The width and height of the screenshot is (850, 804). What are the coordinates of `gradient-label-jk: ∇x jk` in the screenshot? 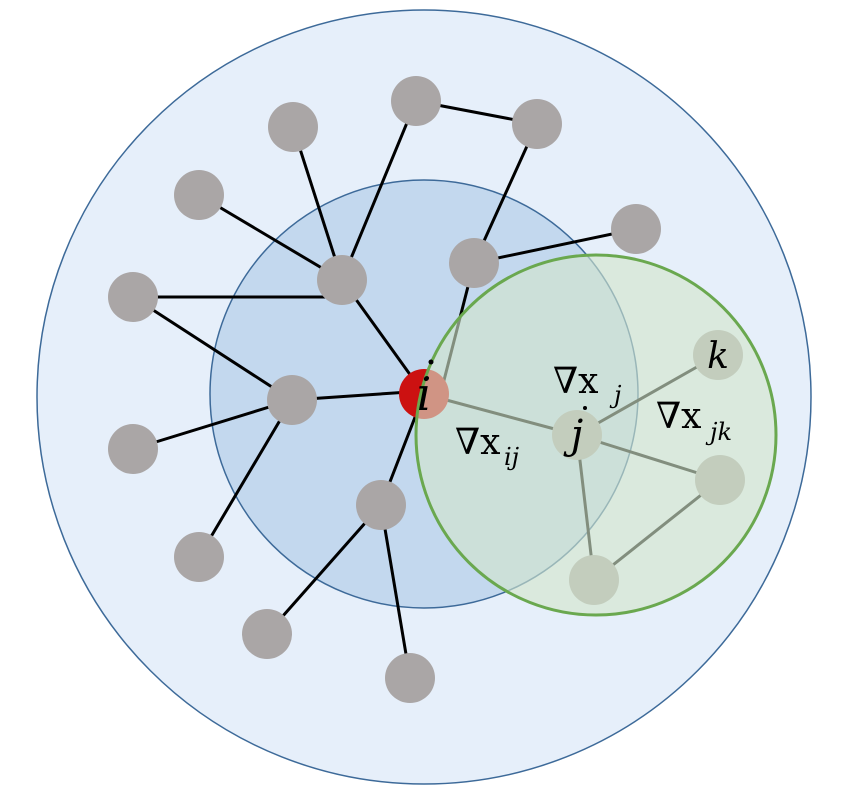 It's located at (694, 421).